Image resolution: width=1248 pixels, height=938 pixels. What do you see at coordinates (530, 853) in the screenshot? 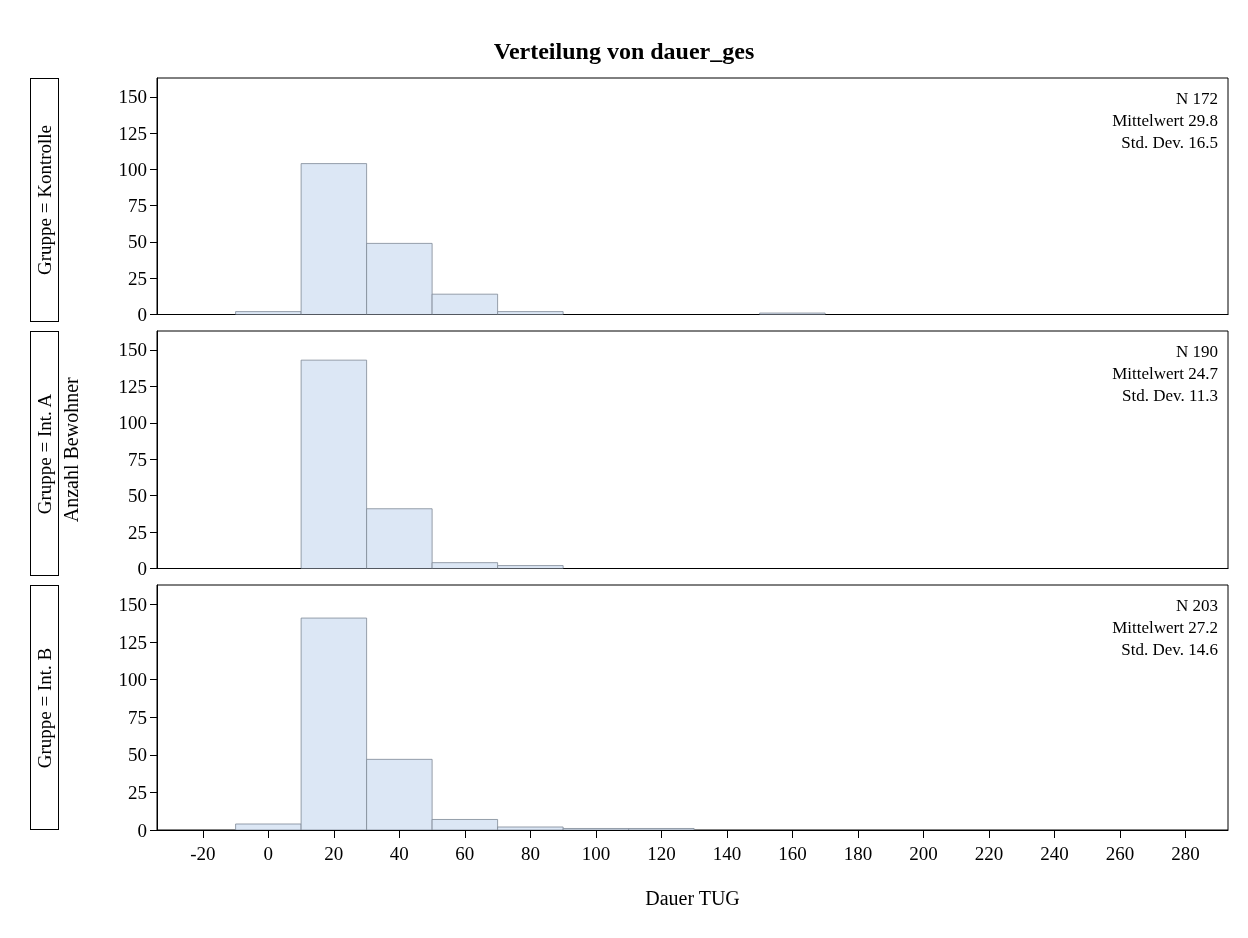
I see `x-tick-label: 80` at bounding box center [530, 853].